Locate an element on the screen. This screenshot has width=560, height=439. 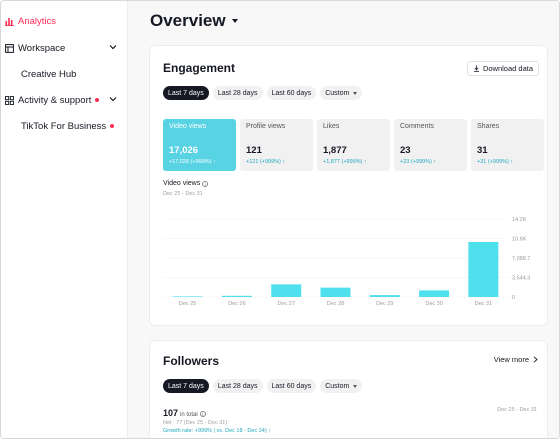
sidebar-item-activity-support: Activity & support is located at coordinates (64, 100).